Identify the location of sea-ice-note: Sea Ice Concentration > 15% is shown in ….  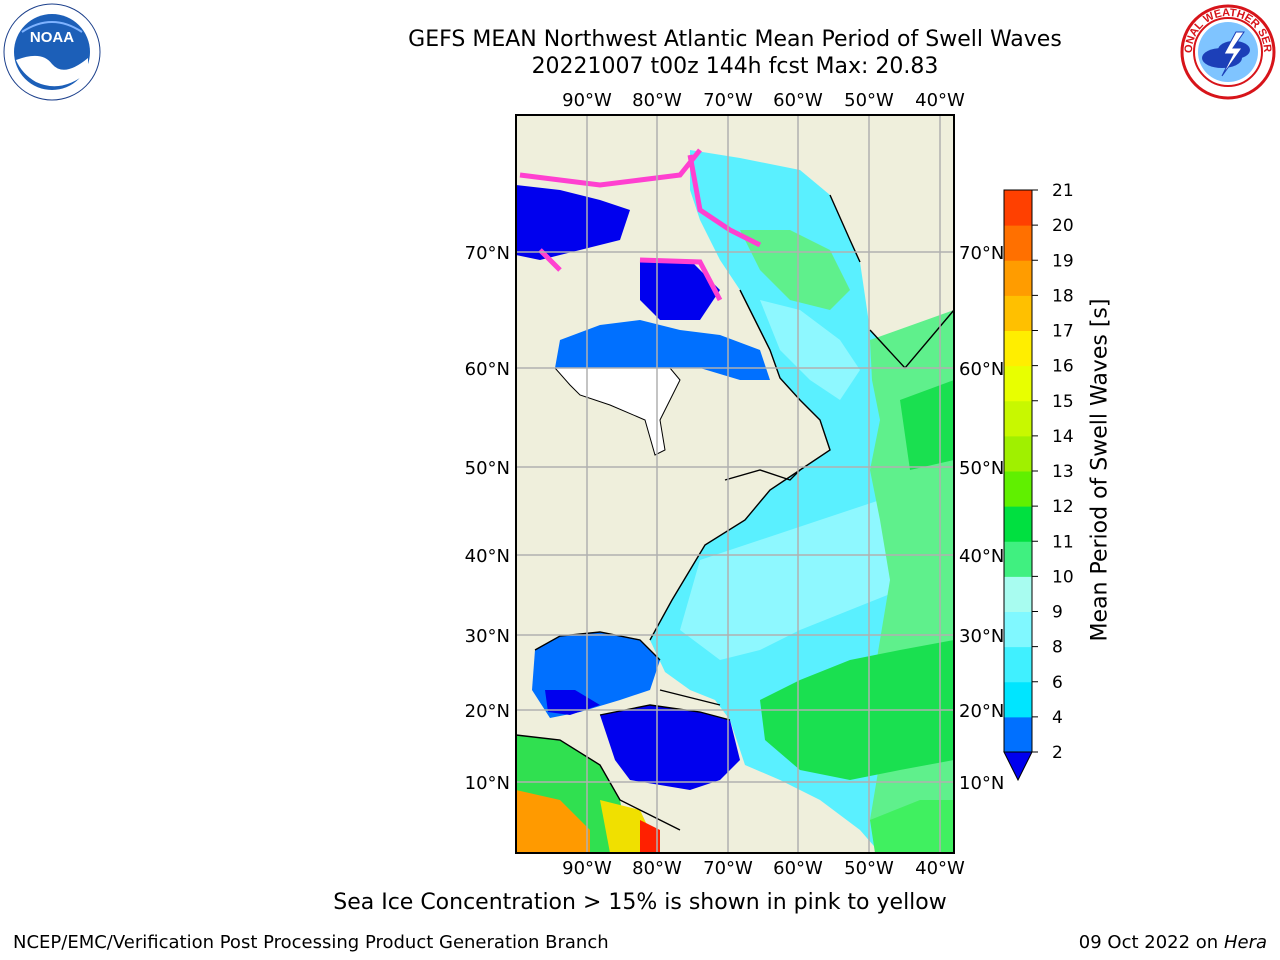
(640, 902).